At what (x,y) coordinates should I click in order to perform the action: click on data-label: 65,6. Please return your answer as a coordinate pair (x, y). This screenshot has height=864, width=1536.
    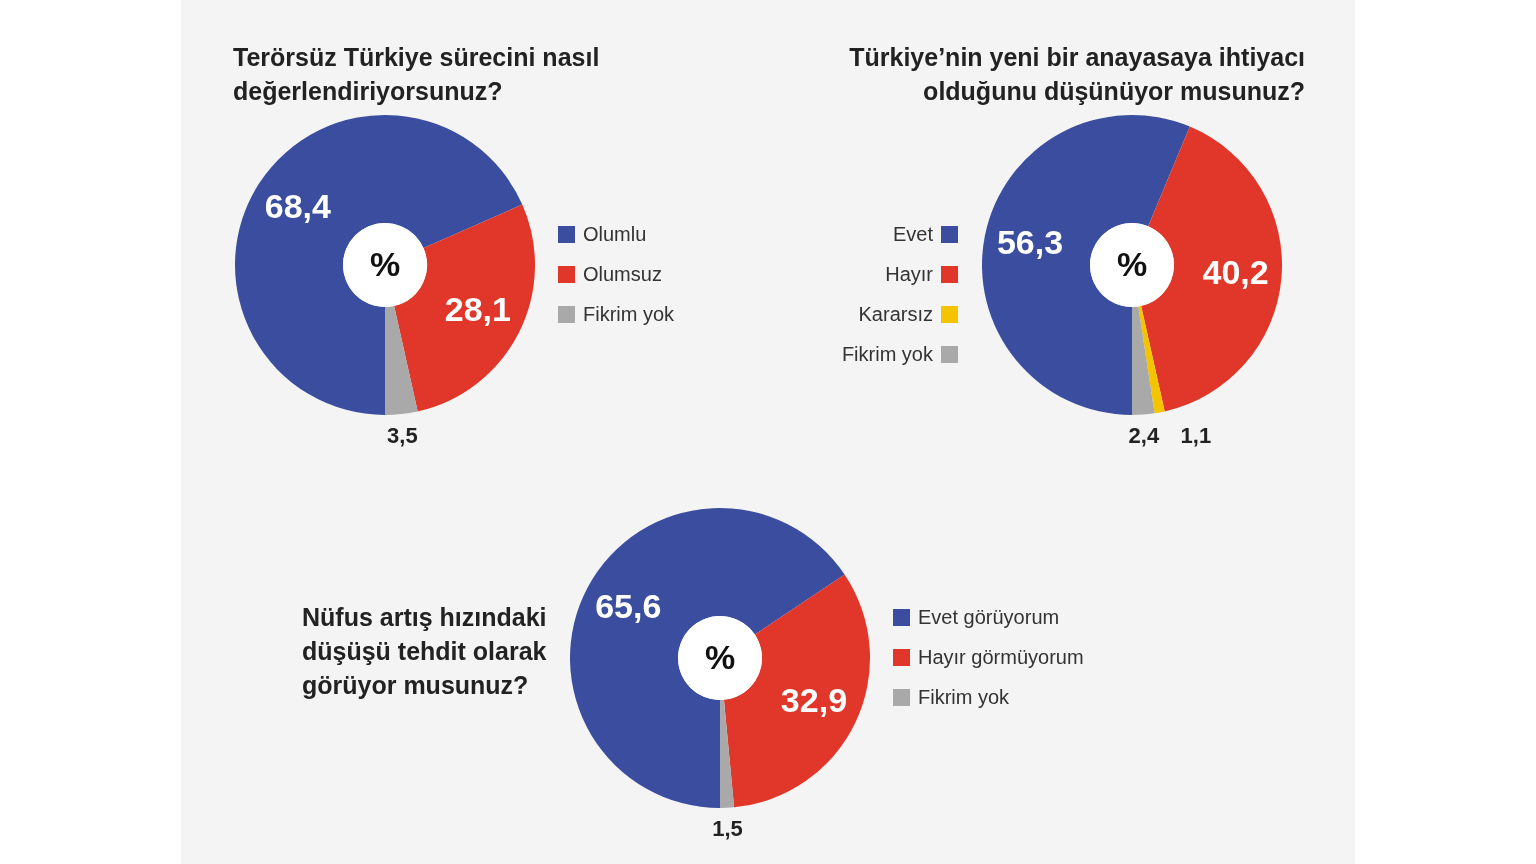
    Looking at the image, I should click on (628, 606).